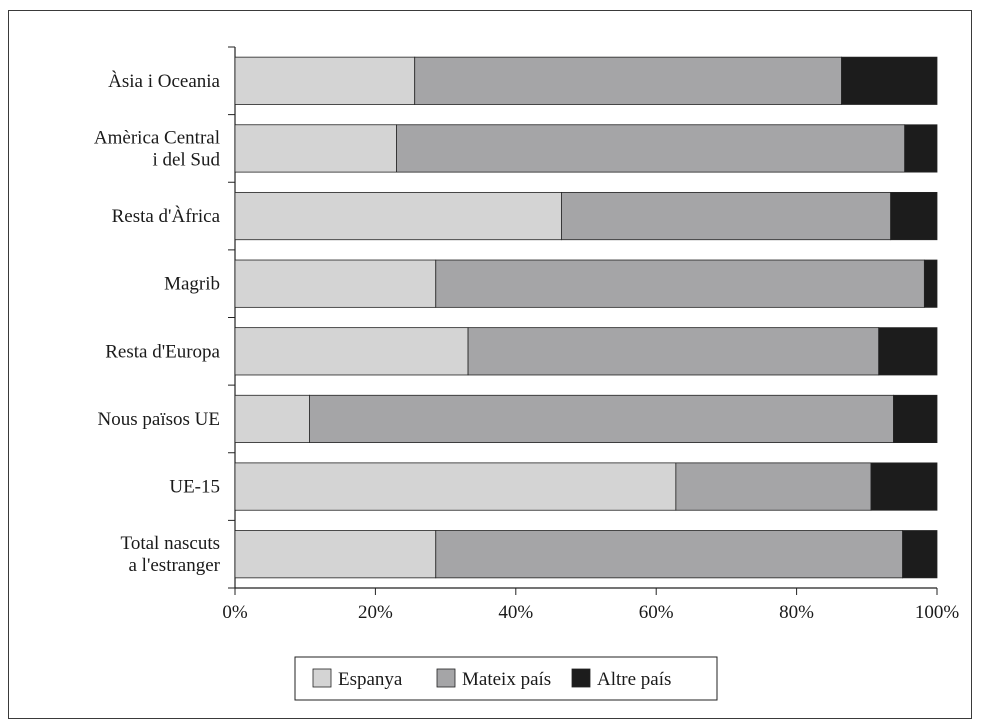 Image resolution: width=983 pixels, height=727 pixels. Describe the element at coordinates (186, 159) in the screenshot. I see `category-label: i del Sud` at that location.